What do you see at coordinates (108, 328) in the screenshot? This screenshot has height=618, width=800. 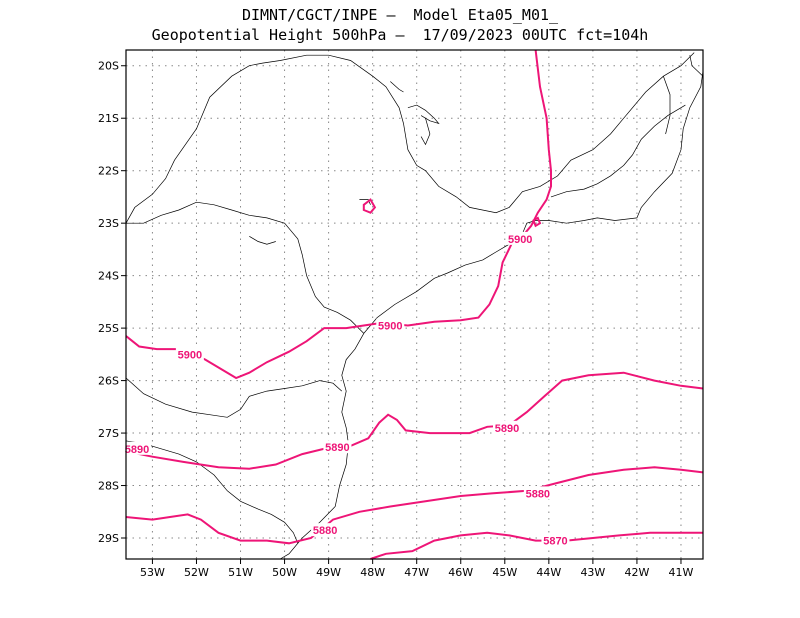 I see `lat-tick-label: 25S` at bounding box center [108, 328].